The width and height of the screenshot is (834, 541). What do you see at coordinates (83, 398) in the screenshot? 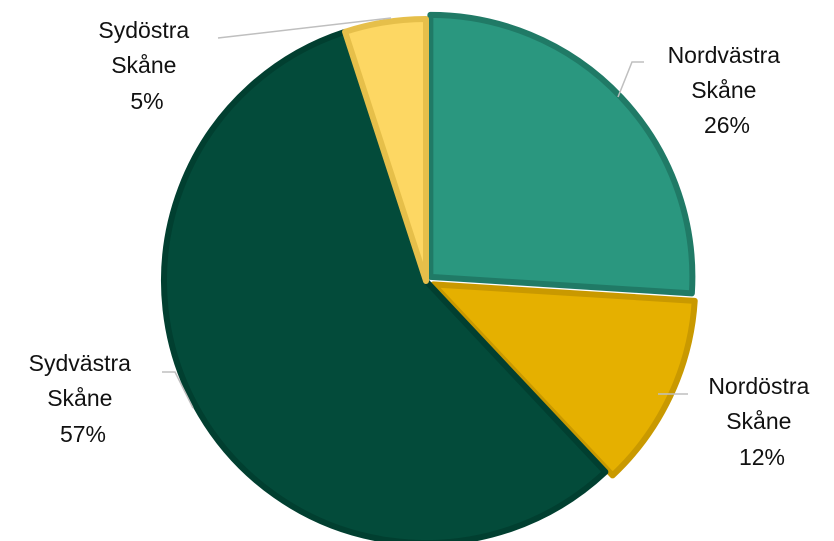
I see `data-label-sydvastra: Sydvästra Skåne 57%` at bounding box center [83, 398].